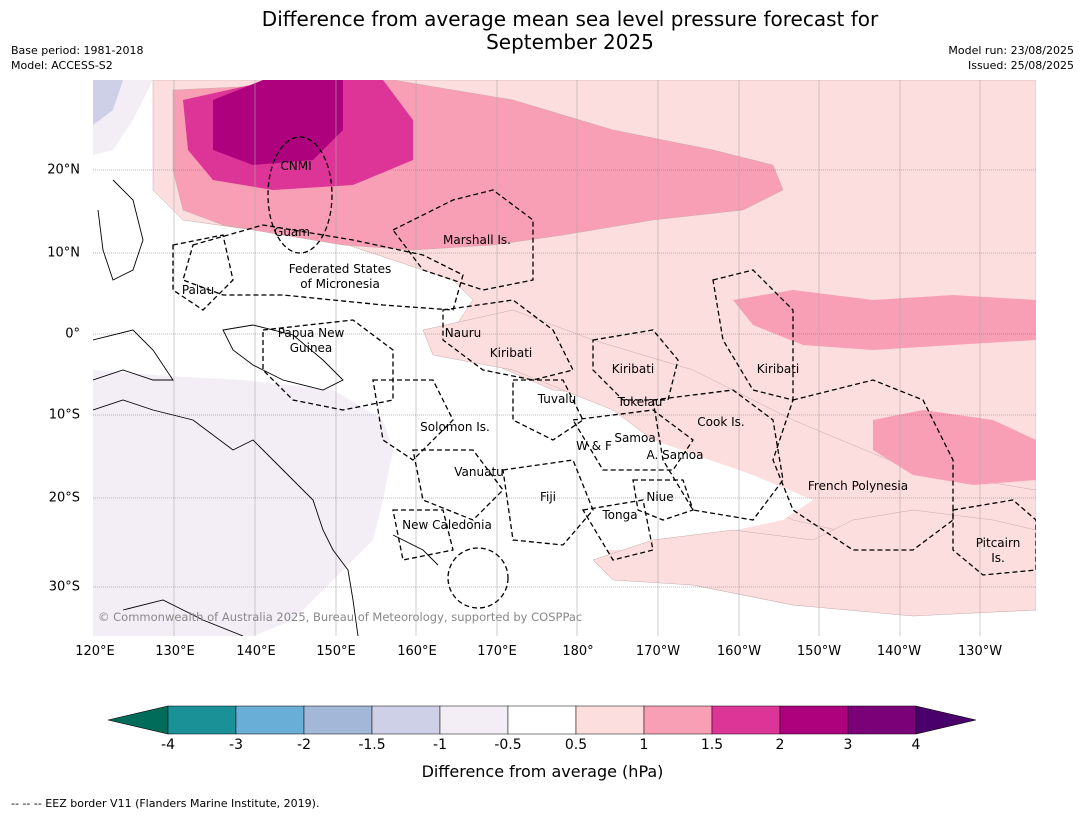  Describe the element at coordinates (64, 587) in the screenshot. I see `lat-label-30s: 30°S` at that location.